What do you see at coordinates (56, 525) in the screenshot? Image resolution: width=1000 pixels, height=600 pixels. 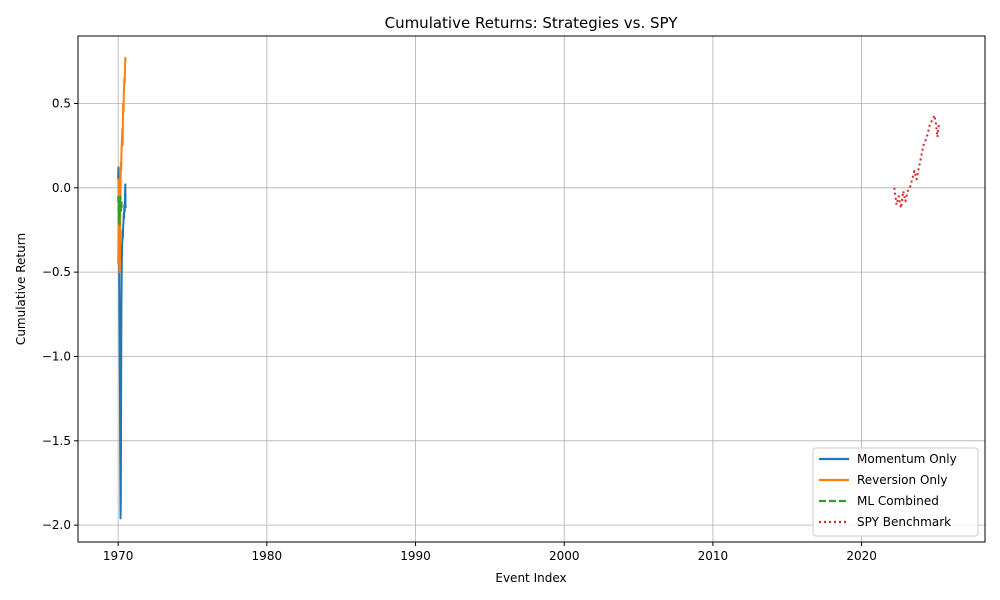 I see `y-tick-label: −2.0` at bounding box center [56, 525].